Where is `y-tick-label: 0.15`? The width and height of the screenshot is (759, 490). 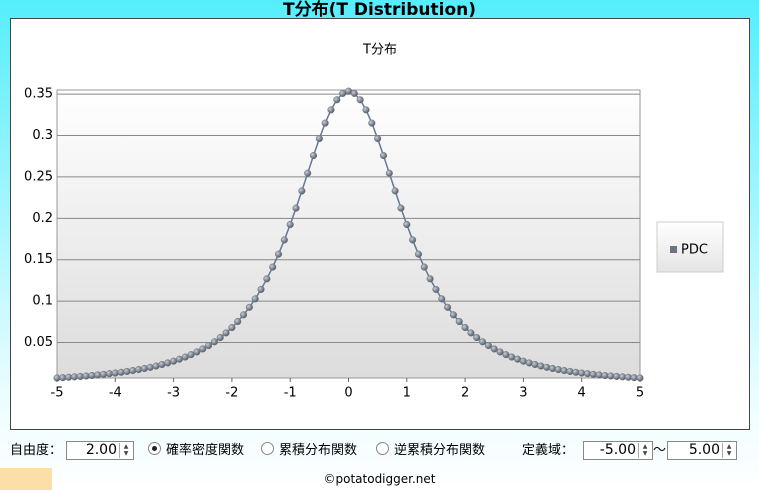 y-tick-label: 0.15 is located at coordinates (38, 259).